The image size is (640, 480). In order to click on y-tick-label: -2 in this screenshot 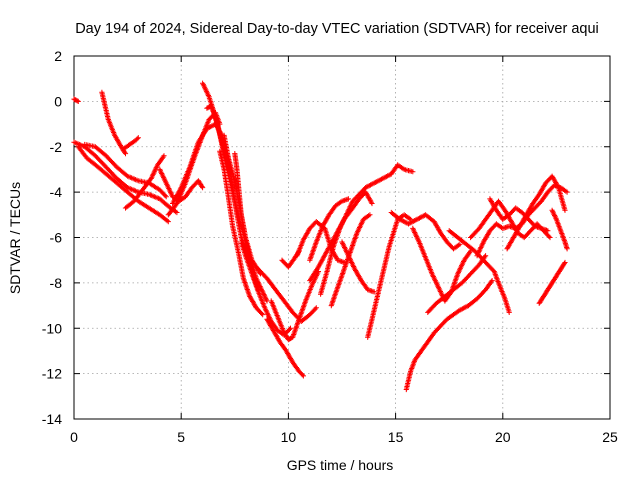, I will do `click(56, 147)`.